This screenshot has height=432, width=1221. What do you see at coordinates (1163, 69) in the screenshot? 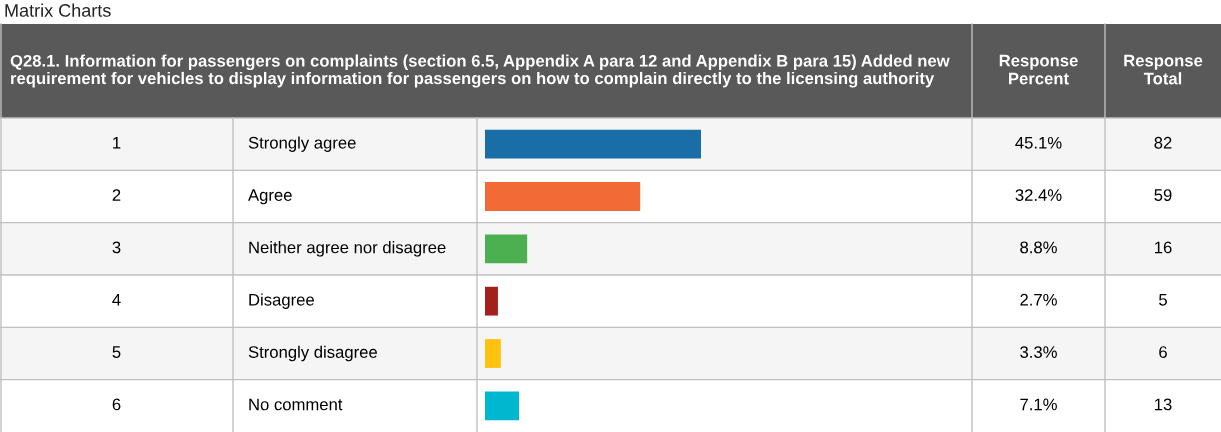
I see `text: Response Total` at bounding box center [1163, 69].